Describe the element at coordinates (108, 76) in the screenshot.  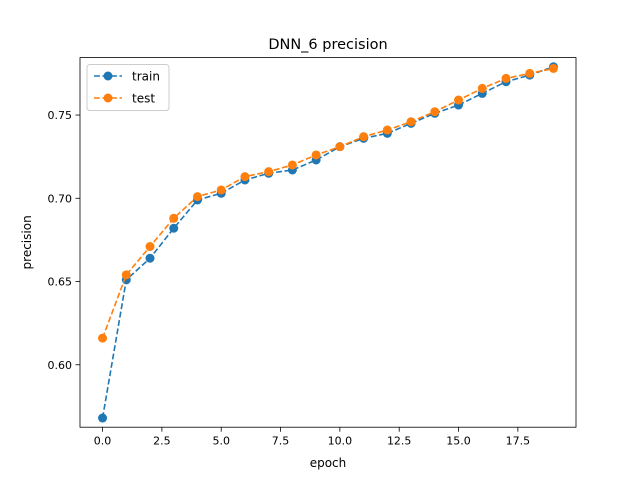
I see `legend-marker-train` at that location.